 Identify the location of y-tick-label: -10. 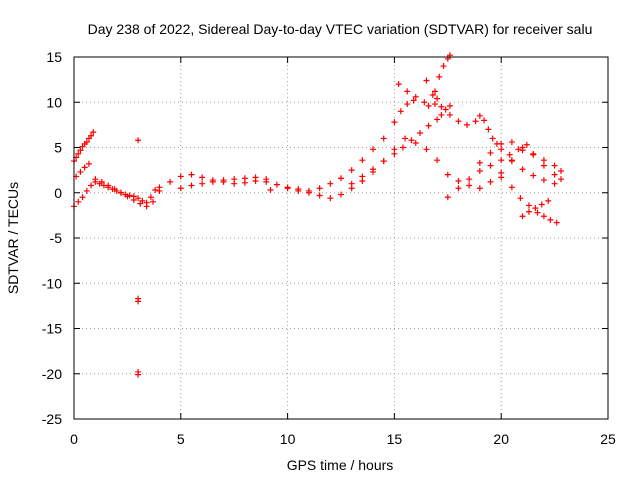
(52, 283).